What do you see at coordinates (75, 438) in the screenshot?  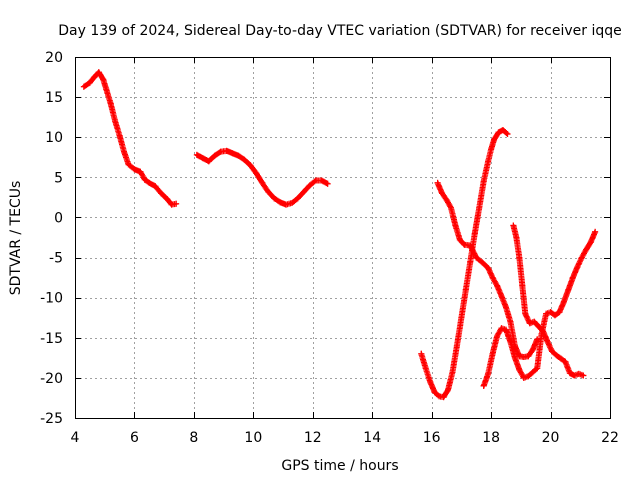 I see `x-tick-label: 4` at bounding box center [75, 438].